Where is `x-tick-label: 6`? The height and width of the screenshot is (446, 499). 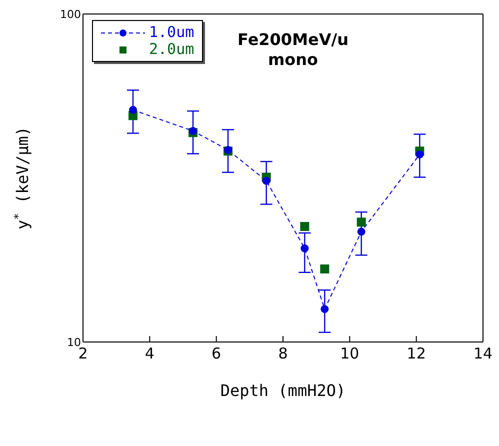
x-tick-label: 6 is located at coordinates (217, 353).